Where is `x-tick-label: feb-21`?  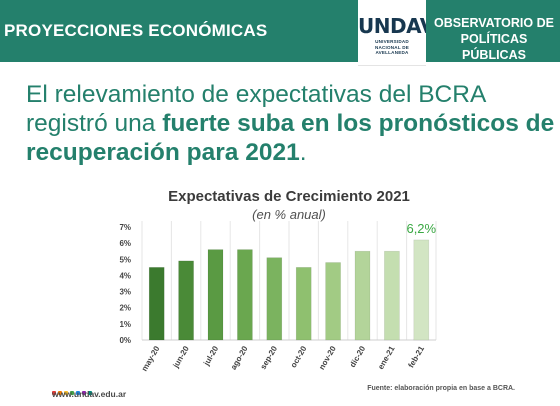
x-tick-label: feb-21 is located at coordinates (416, 356).